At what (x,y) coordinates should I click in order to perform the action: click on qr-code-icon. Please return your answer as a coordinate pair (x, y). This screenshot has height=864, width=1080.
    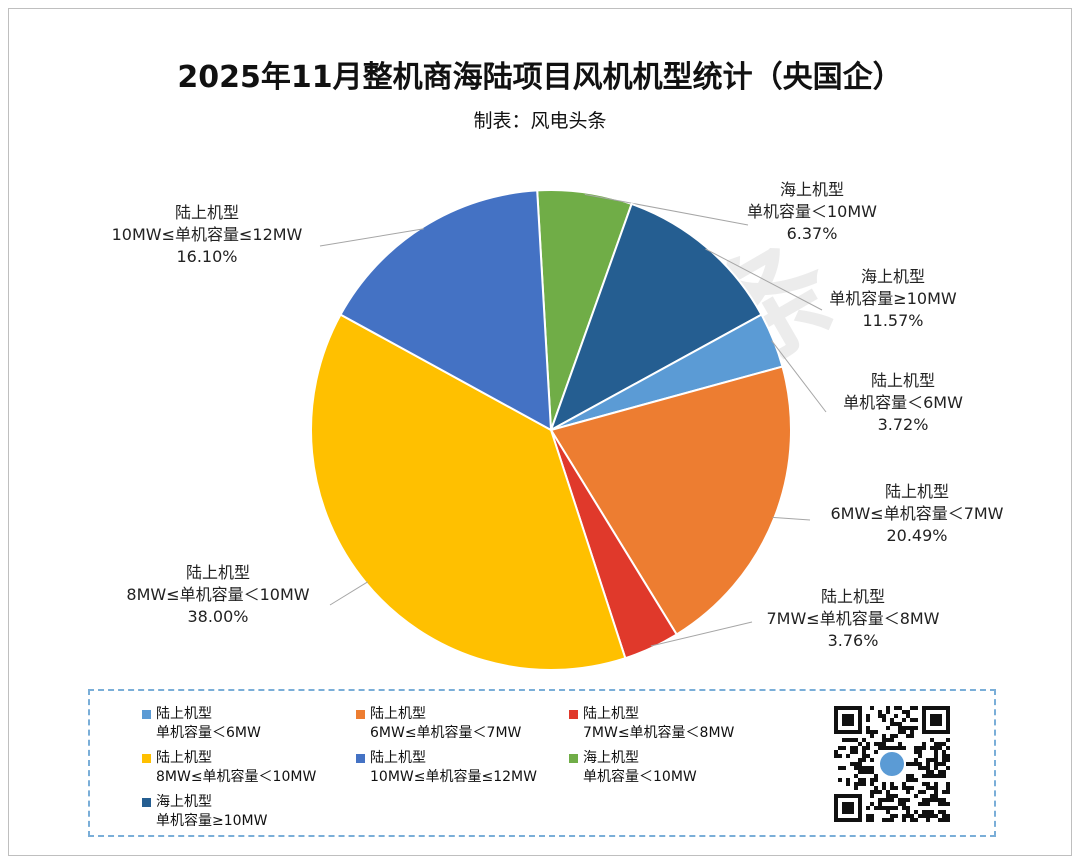
    Looking at the image, I should click on (892, 764).